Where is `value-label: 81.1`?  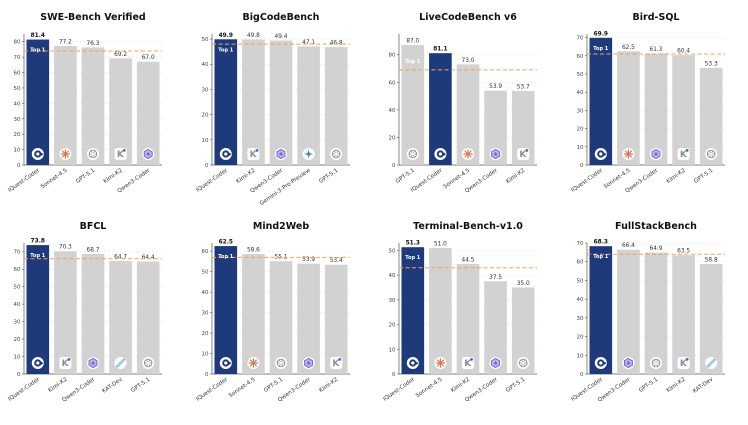
value-label: 81.1 is located at coordinates (440, 50).